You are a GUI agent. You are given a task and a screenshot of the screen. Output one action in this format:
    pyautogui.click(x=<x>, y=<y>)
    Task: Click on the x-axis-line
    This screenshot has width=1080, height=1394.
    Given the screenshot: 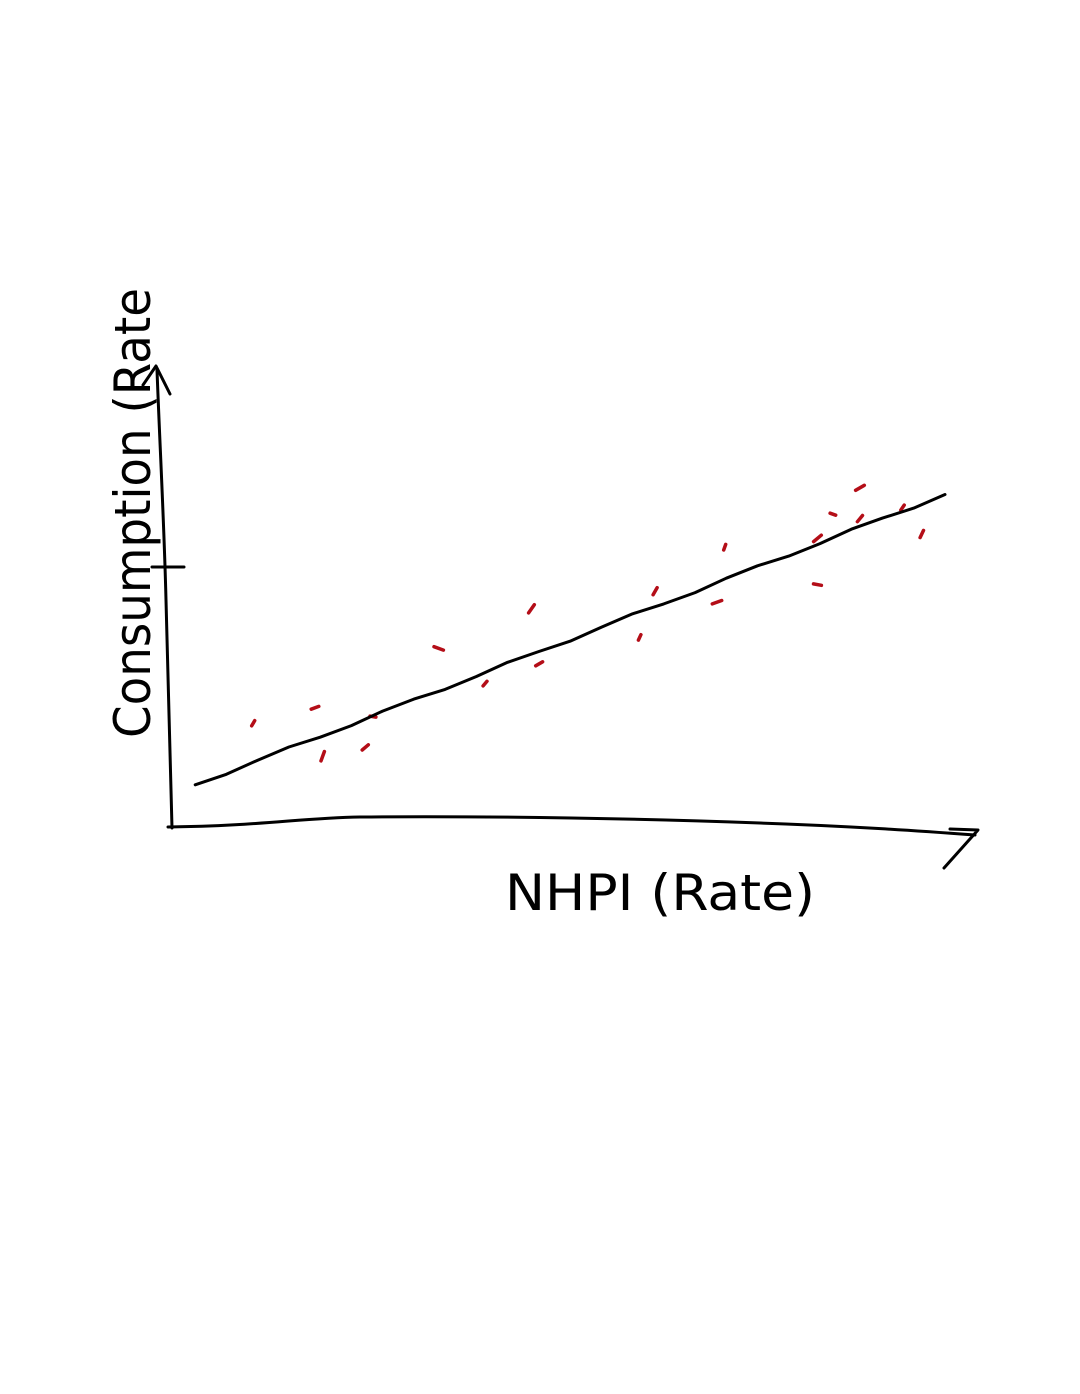 What is the action you would take?
    pyautogui.click(x=571, y=826)
    